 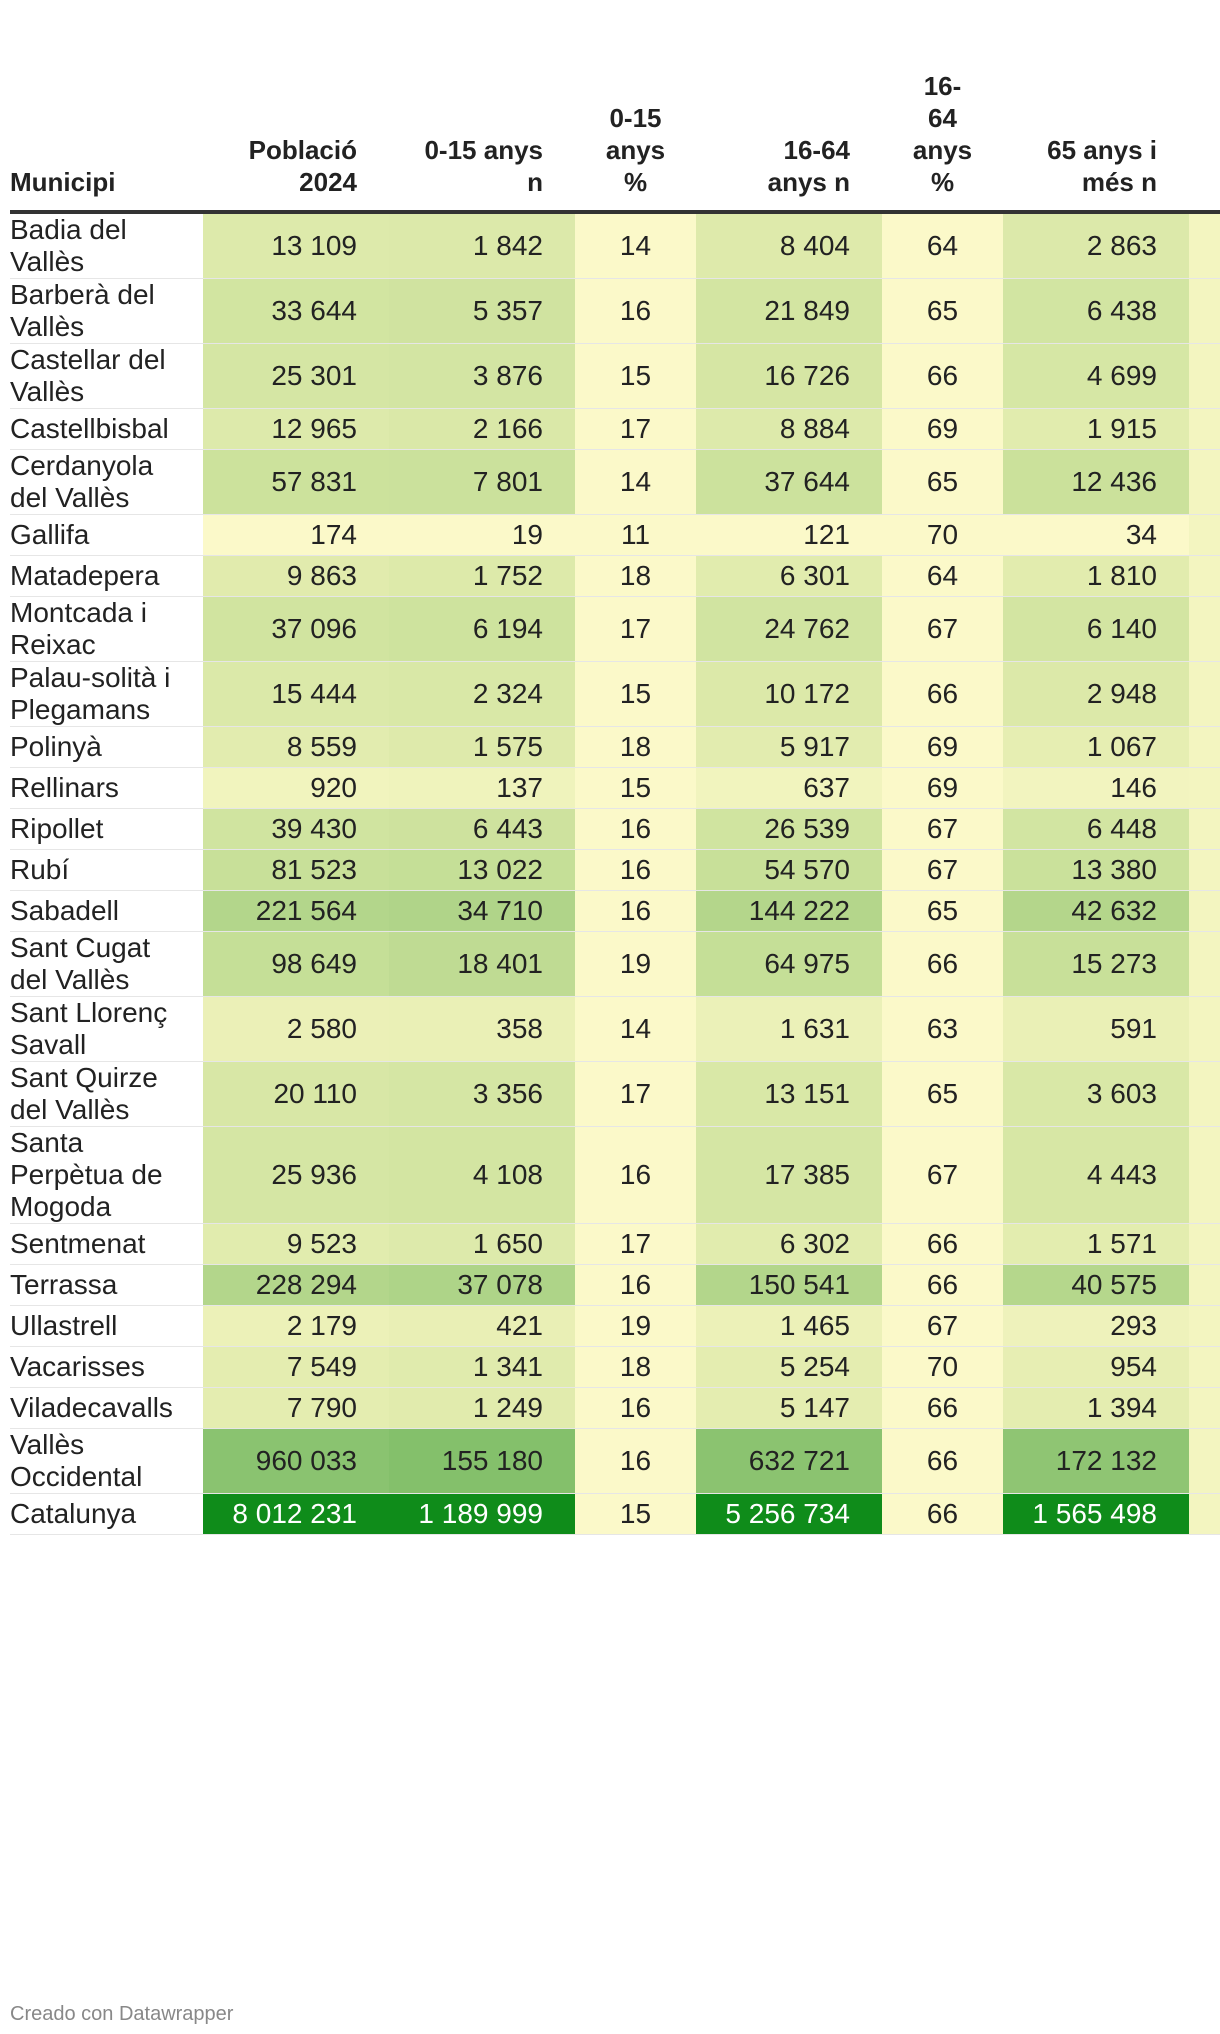 What do you see at coordinates (296, 429) in the screenshot?
I see `cell-poblacio: 12 965` at bounding box center [296, 429].